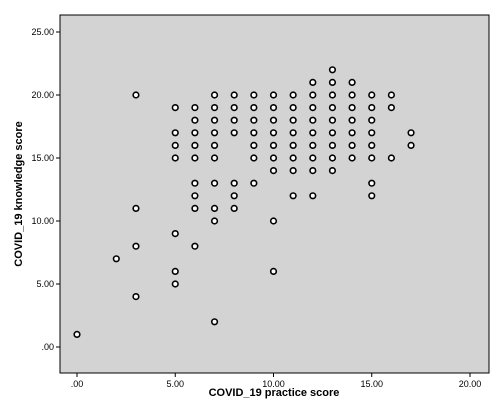 The height and width of the screenshot is (407, 500). I want to click on y-tick-label: 25.00, so click(42, 32).